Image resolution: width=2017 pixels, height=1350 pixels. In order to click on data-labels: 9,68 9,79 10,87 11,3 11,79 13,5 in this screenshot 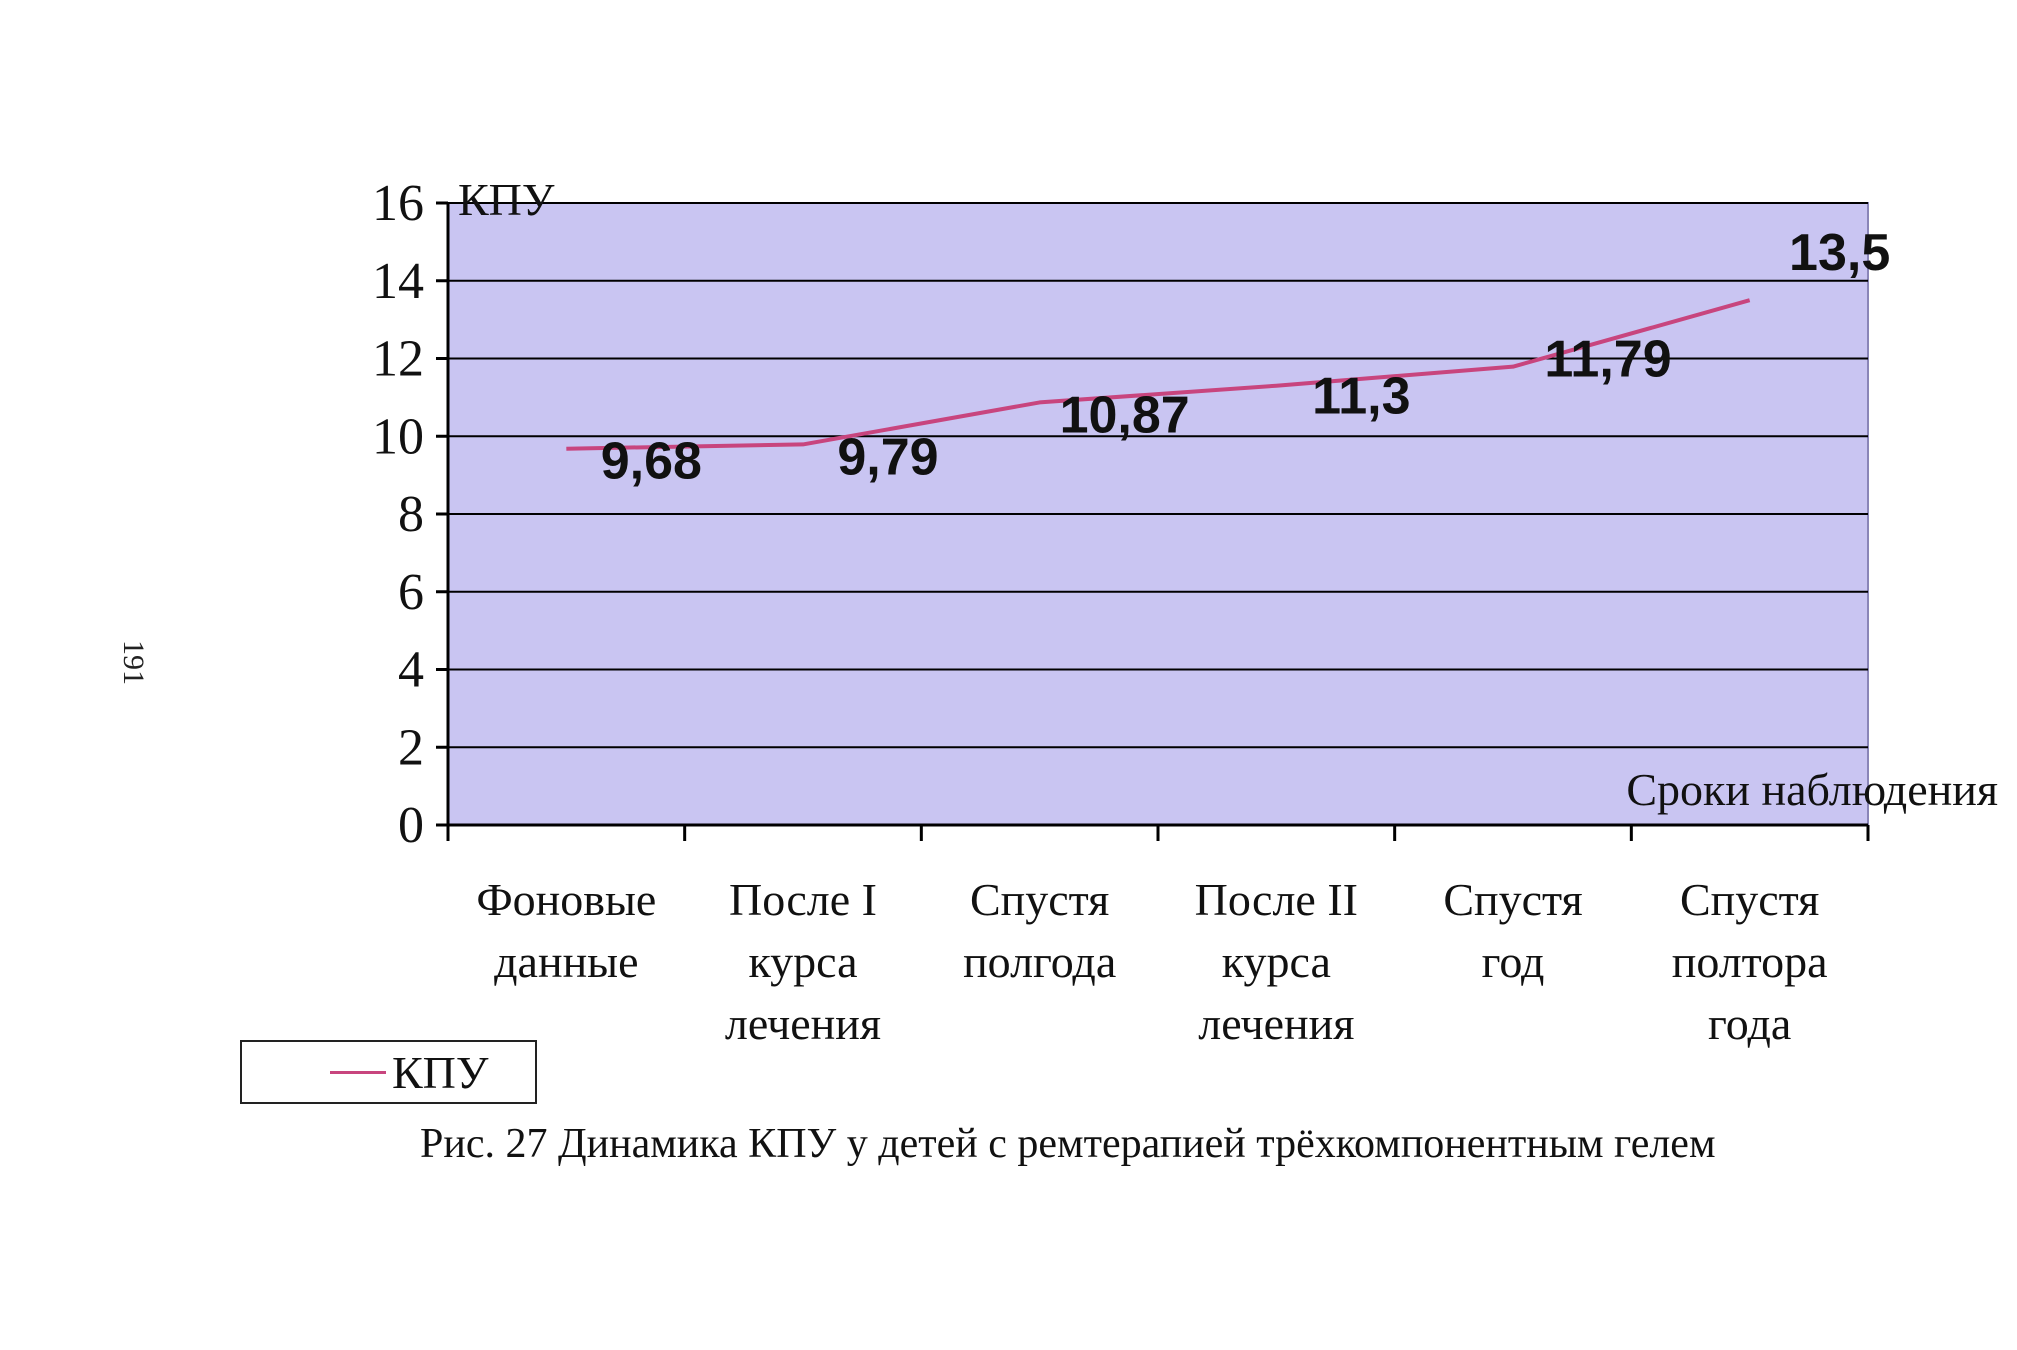, I will do `click(1246, 357)`.